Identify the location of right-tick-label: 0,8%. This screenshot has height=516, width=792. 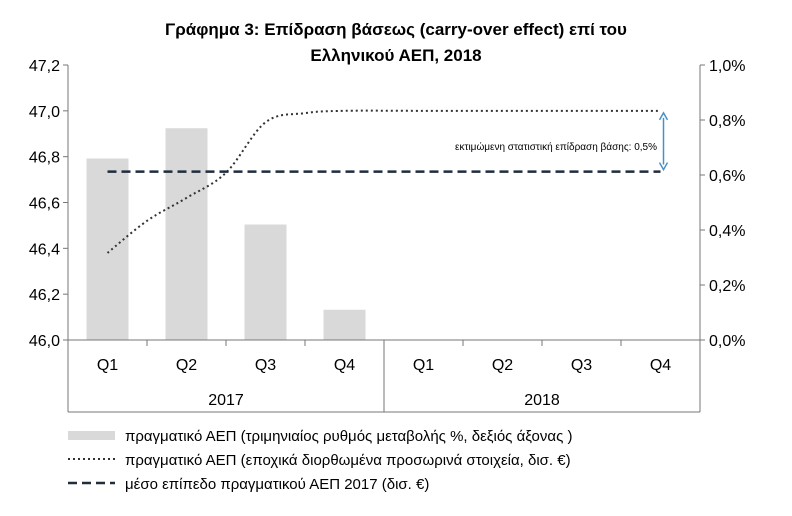
(727, 121).